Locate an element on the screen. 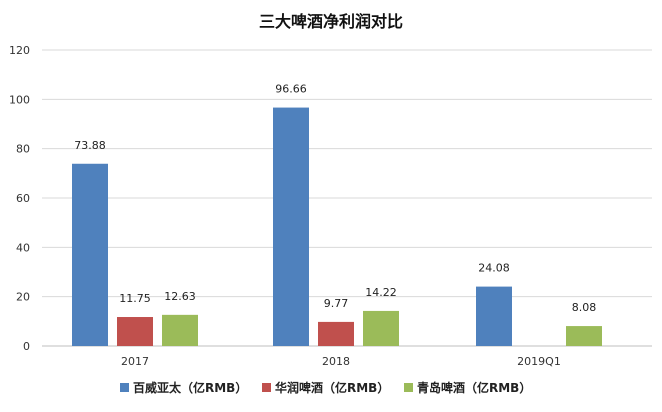  y-tick-label: 20 is located at coordinates (23, 297).